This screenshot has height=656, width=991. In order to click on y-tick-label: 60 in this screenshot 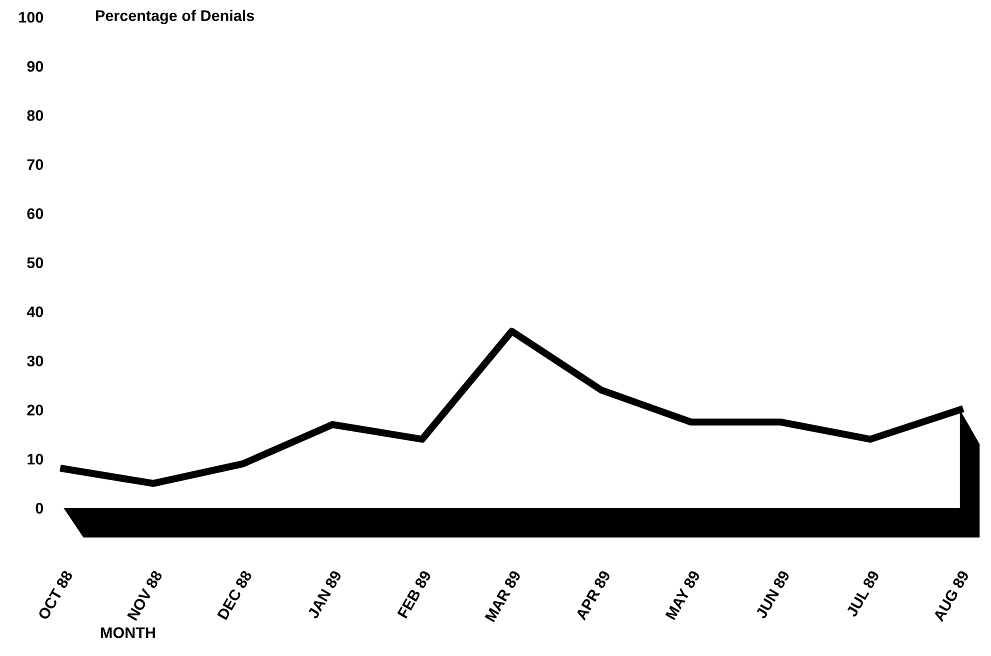, I will do `click(35, 214)`.